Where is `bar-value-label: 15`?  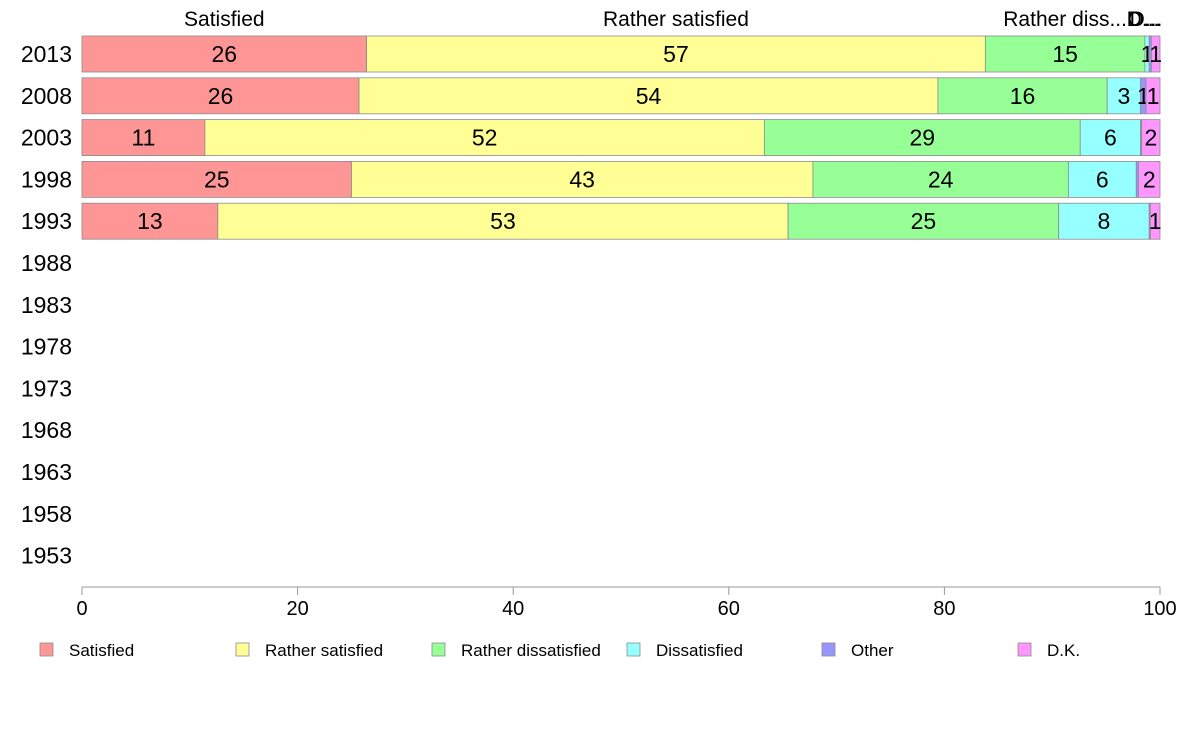
bar-value-label: 15 is located at coordinates (1065, 54).